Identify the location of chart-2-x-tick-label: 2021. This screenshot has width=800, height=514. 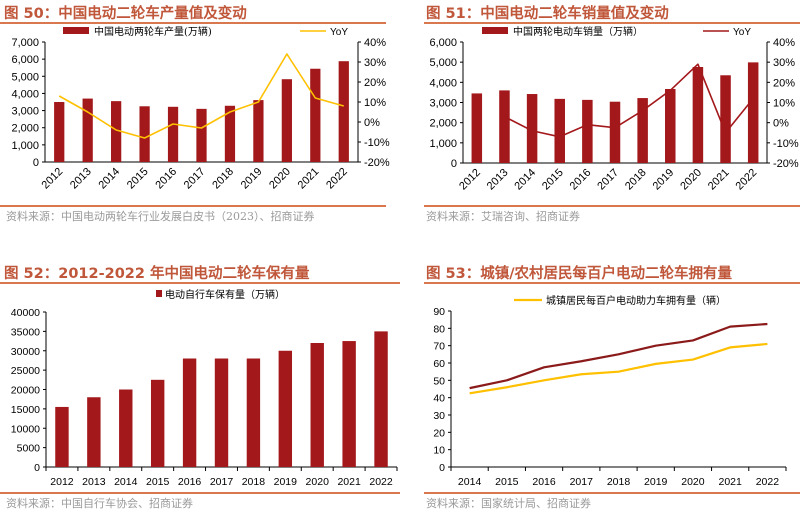
(349, 482).